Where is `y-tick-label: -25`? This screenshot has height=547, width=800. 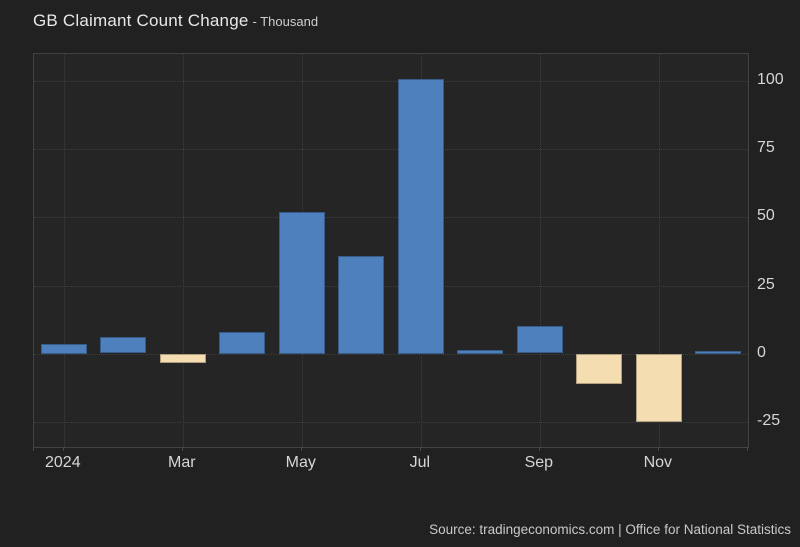
y-tick-label: -25 is located at coordinates (769, 420).